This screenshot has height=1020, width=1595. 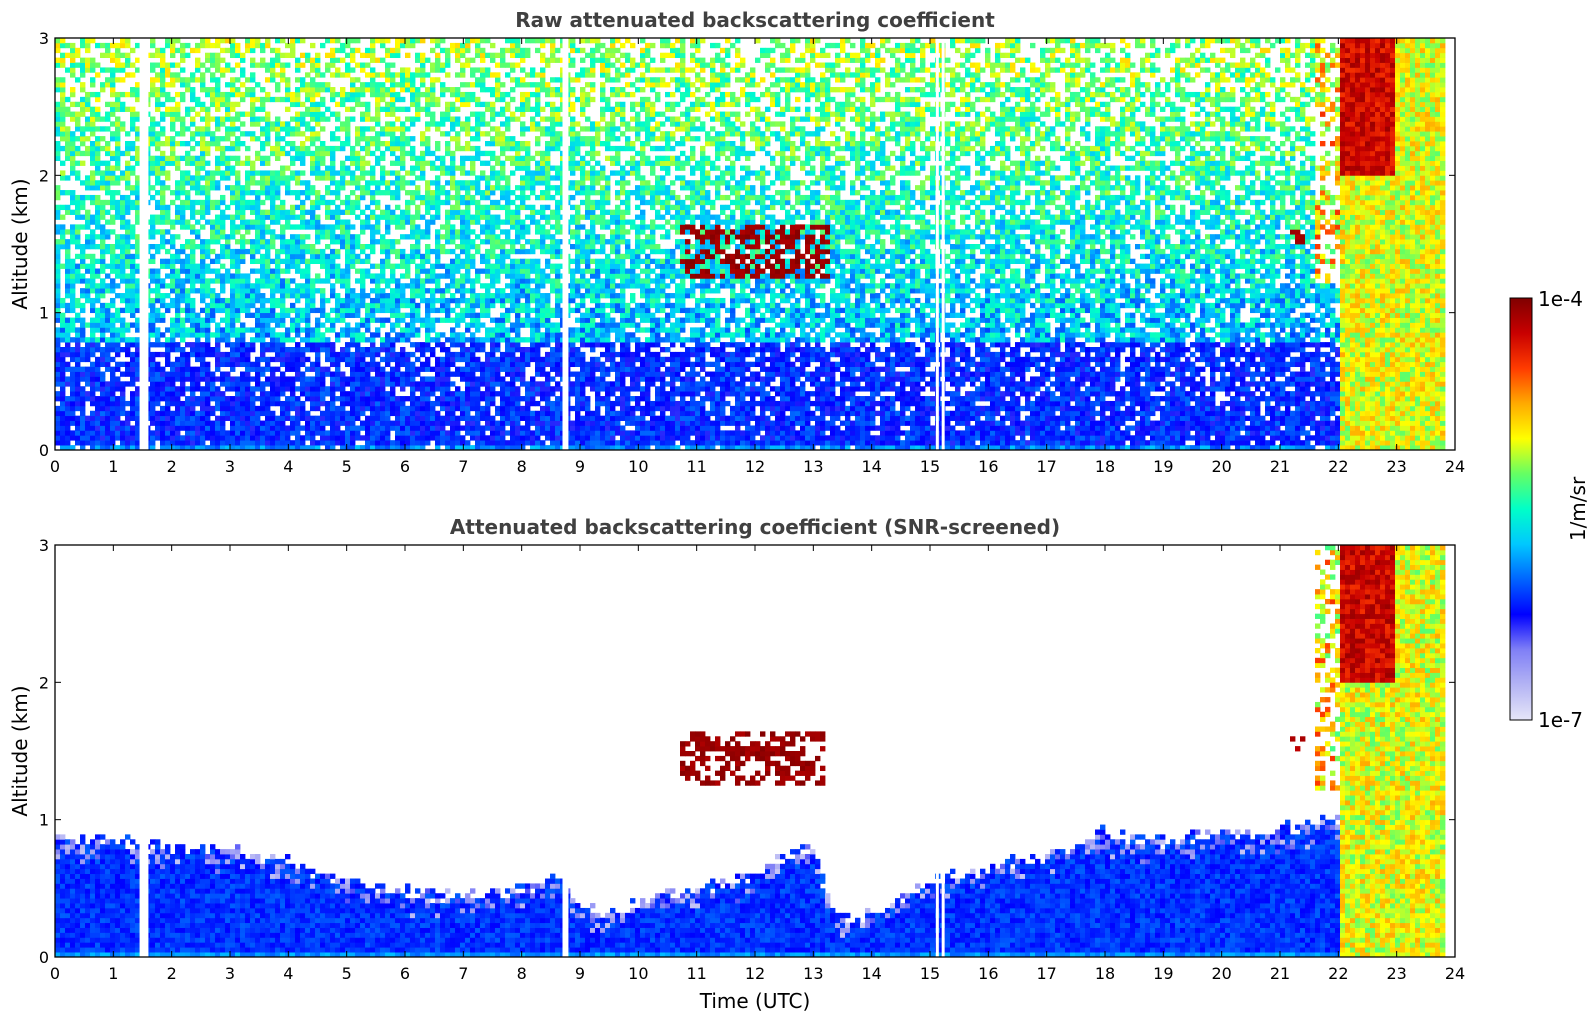 I want to click on panel-screened-xlabel: Time (UTC), so click(x=755, y=1001).